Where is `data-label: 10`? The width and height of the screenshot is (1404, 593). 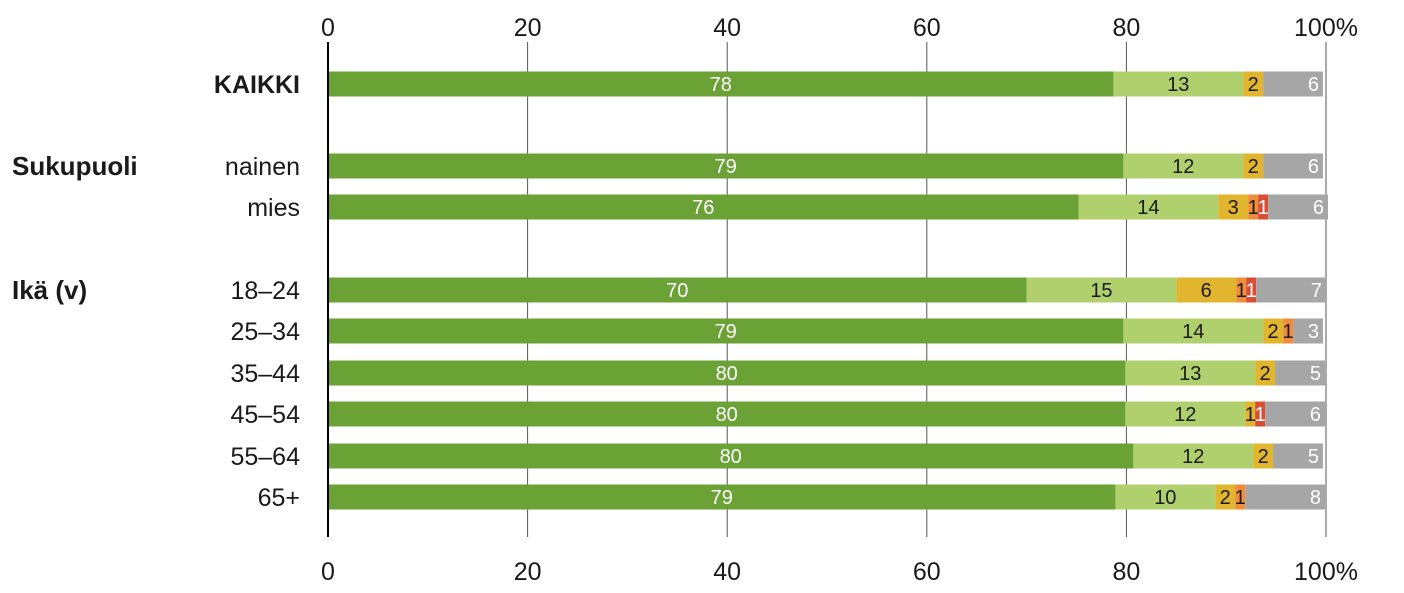 data-label: 10 is located at coordinates (1165, 498).